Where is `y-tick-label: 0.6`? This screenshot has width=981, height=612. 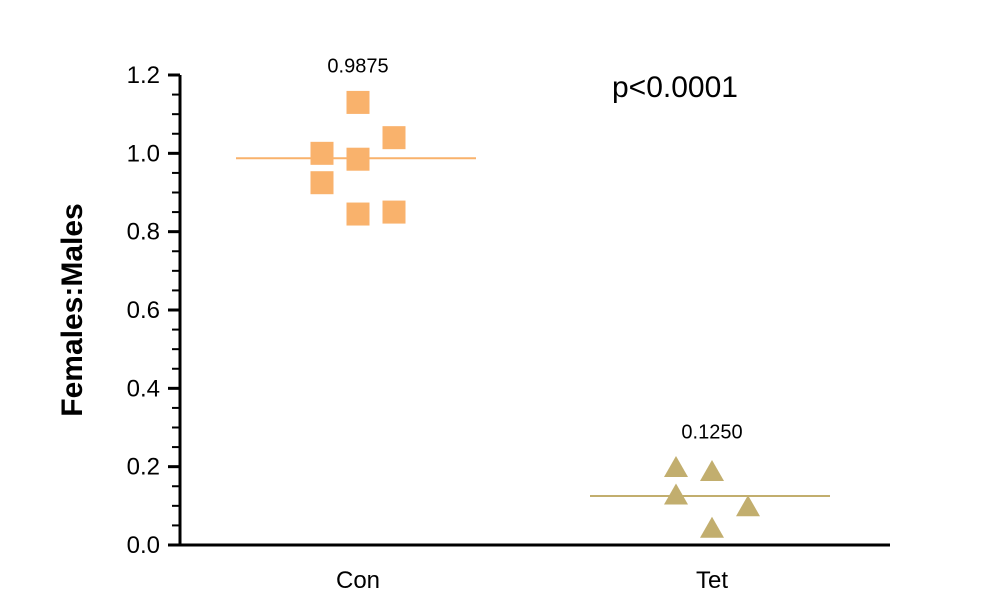 y-tick-label: 0.6 is located at coordinates (143, 310).